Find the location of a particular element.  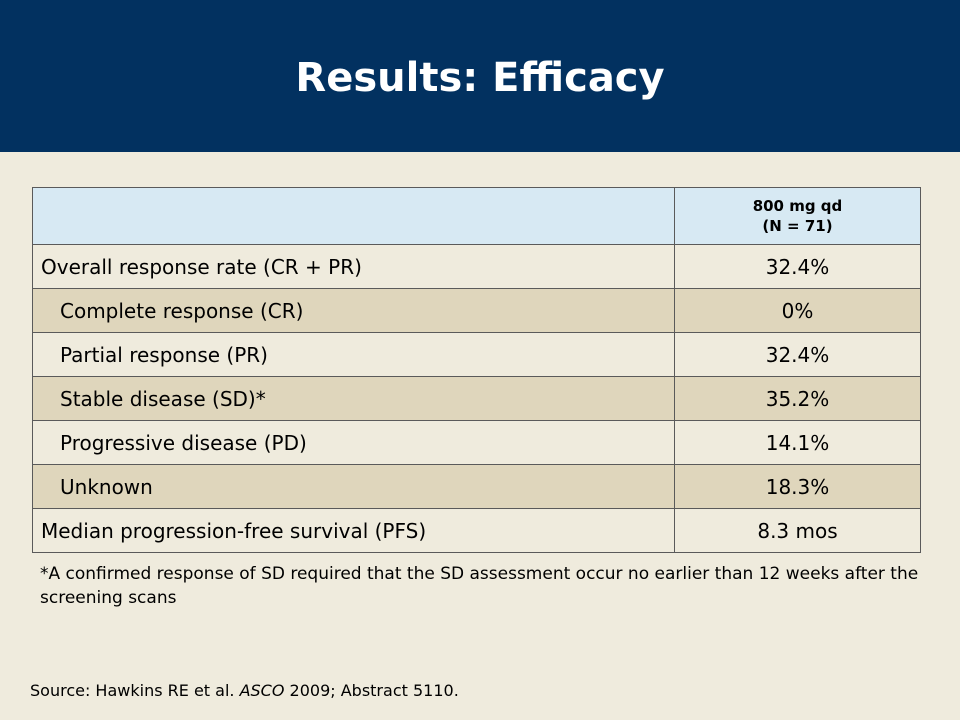

row-label: Partial response (PR) is located at coordinates (353, 354).